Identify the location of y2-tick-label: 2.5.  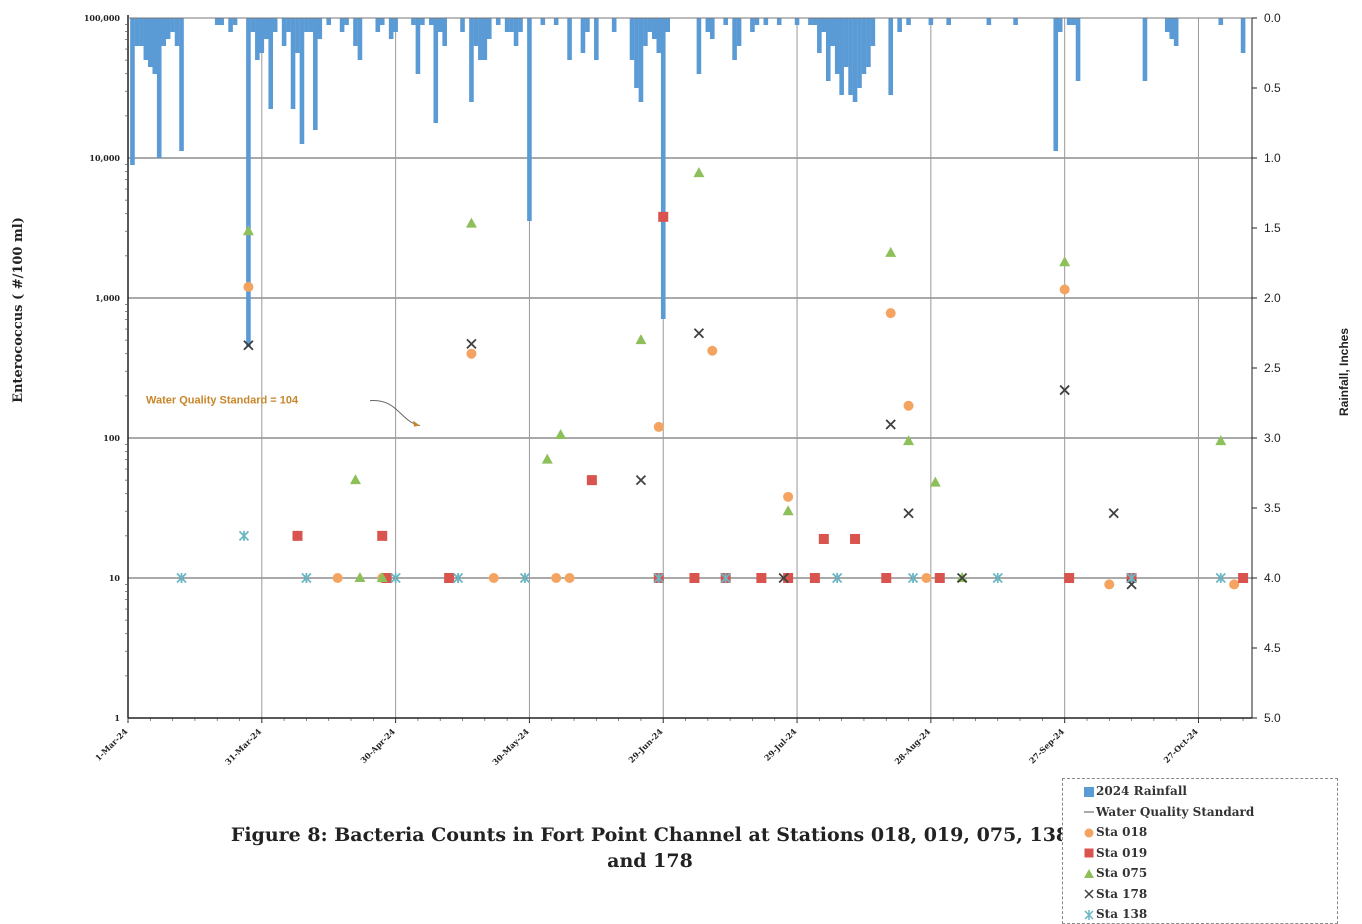
(1272, 368).